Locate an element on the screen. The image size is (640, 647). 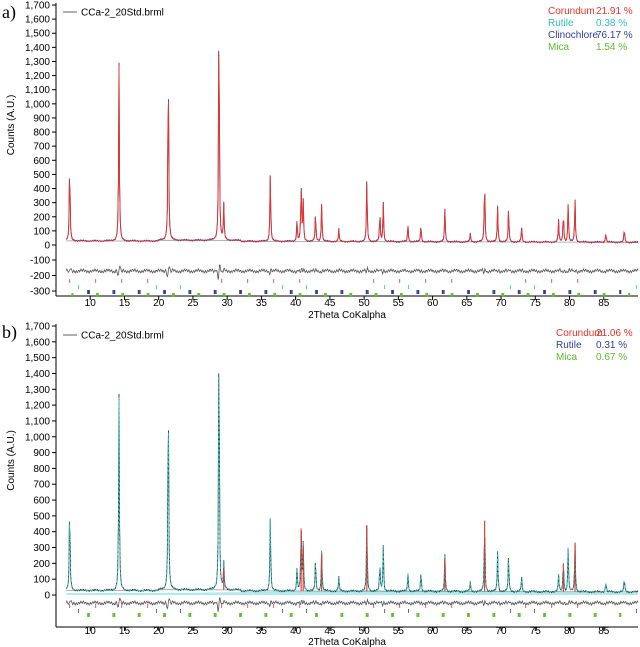
phase-value: 0.67 % is located at coordinates (611, 357).